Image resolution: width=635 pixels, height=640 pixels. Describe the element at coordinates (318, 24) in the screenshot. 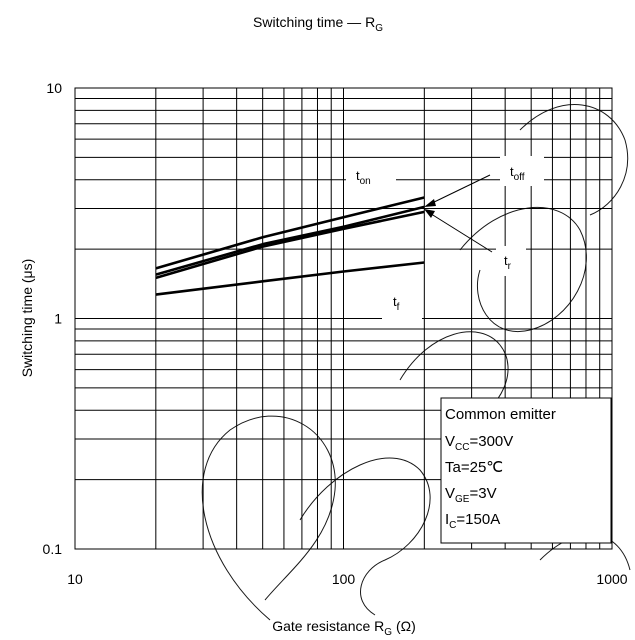

I see `chart-title: Switching time — RG` at that location.